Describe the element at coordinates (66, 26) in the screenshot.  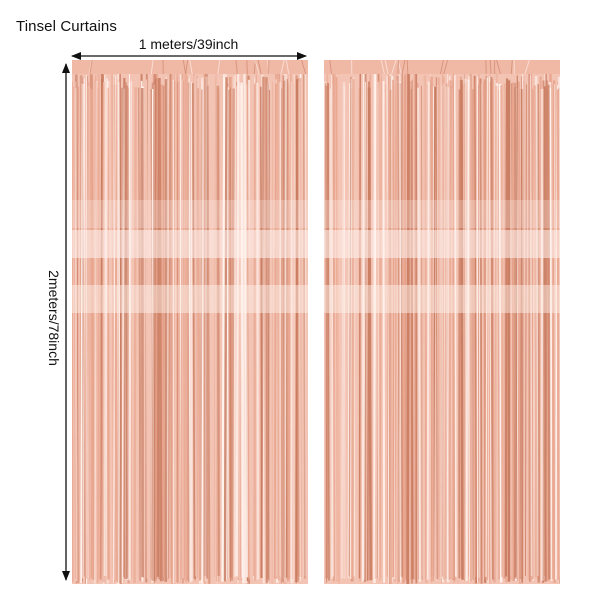
I see `image-title: Tinsel Curtains` at that location.